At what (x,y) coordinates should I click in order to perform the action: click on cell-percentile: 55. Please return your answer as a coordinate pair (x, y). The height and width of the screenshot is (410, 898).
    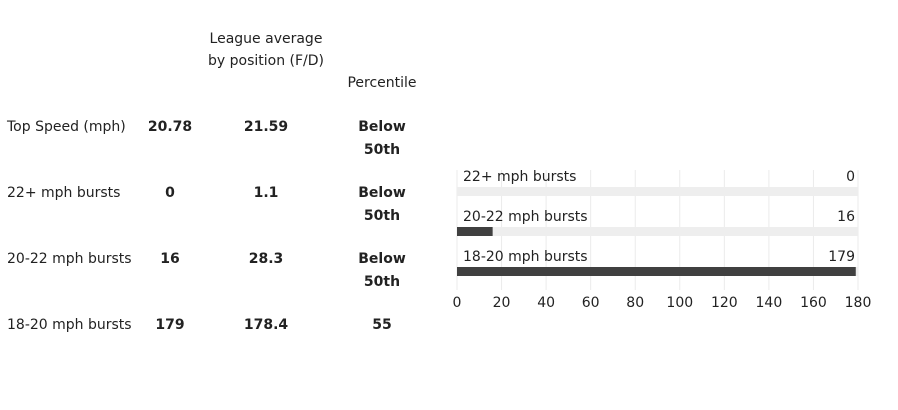
    Looking at the image, I should click on (382, 325).